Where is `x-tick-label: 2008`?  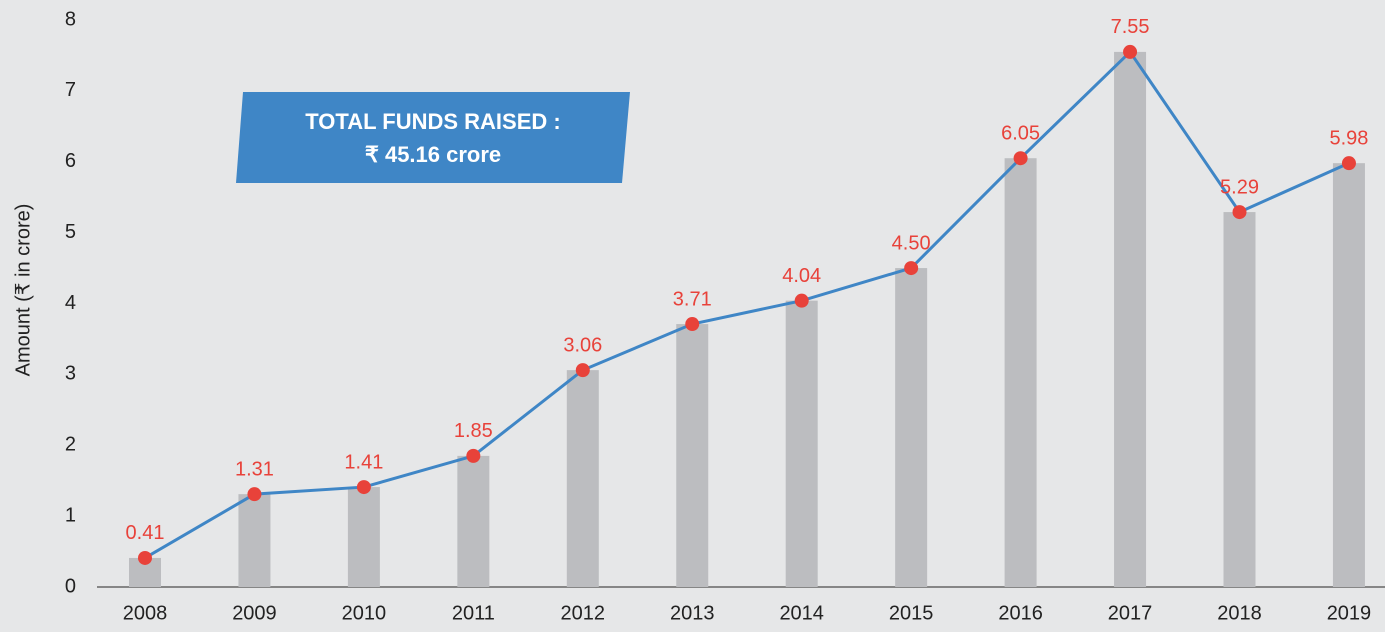 x-tick-label: 2008 is located at coordinates (145, 613).